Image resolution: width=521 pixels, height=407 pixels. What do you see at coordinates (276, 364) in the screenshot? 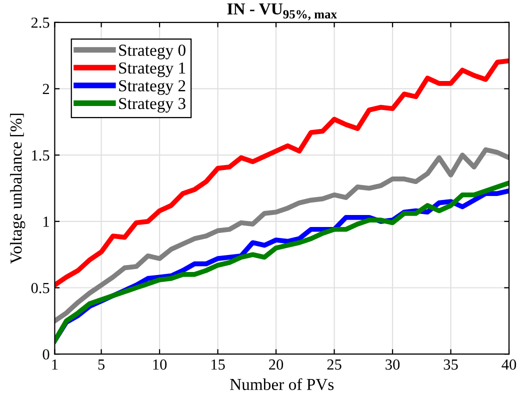
I see `x-tick-label: 20` at bounding box center [276, 364].